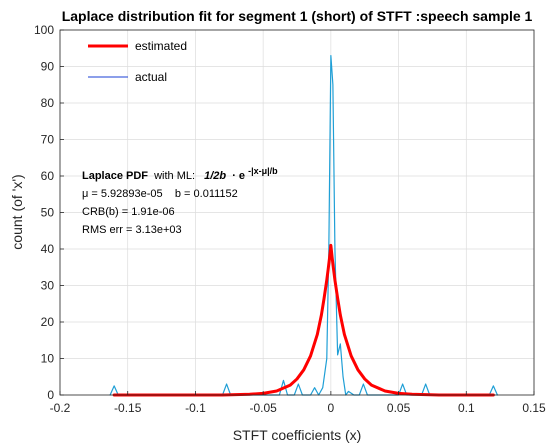 This screenshot has height=447, width=550. I want to click on annotation-rms: RMS err = 3.13e+03, so click(132, 230).